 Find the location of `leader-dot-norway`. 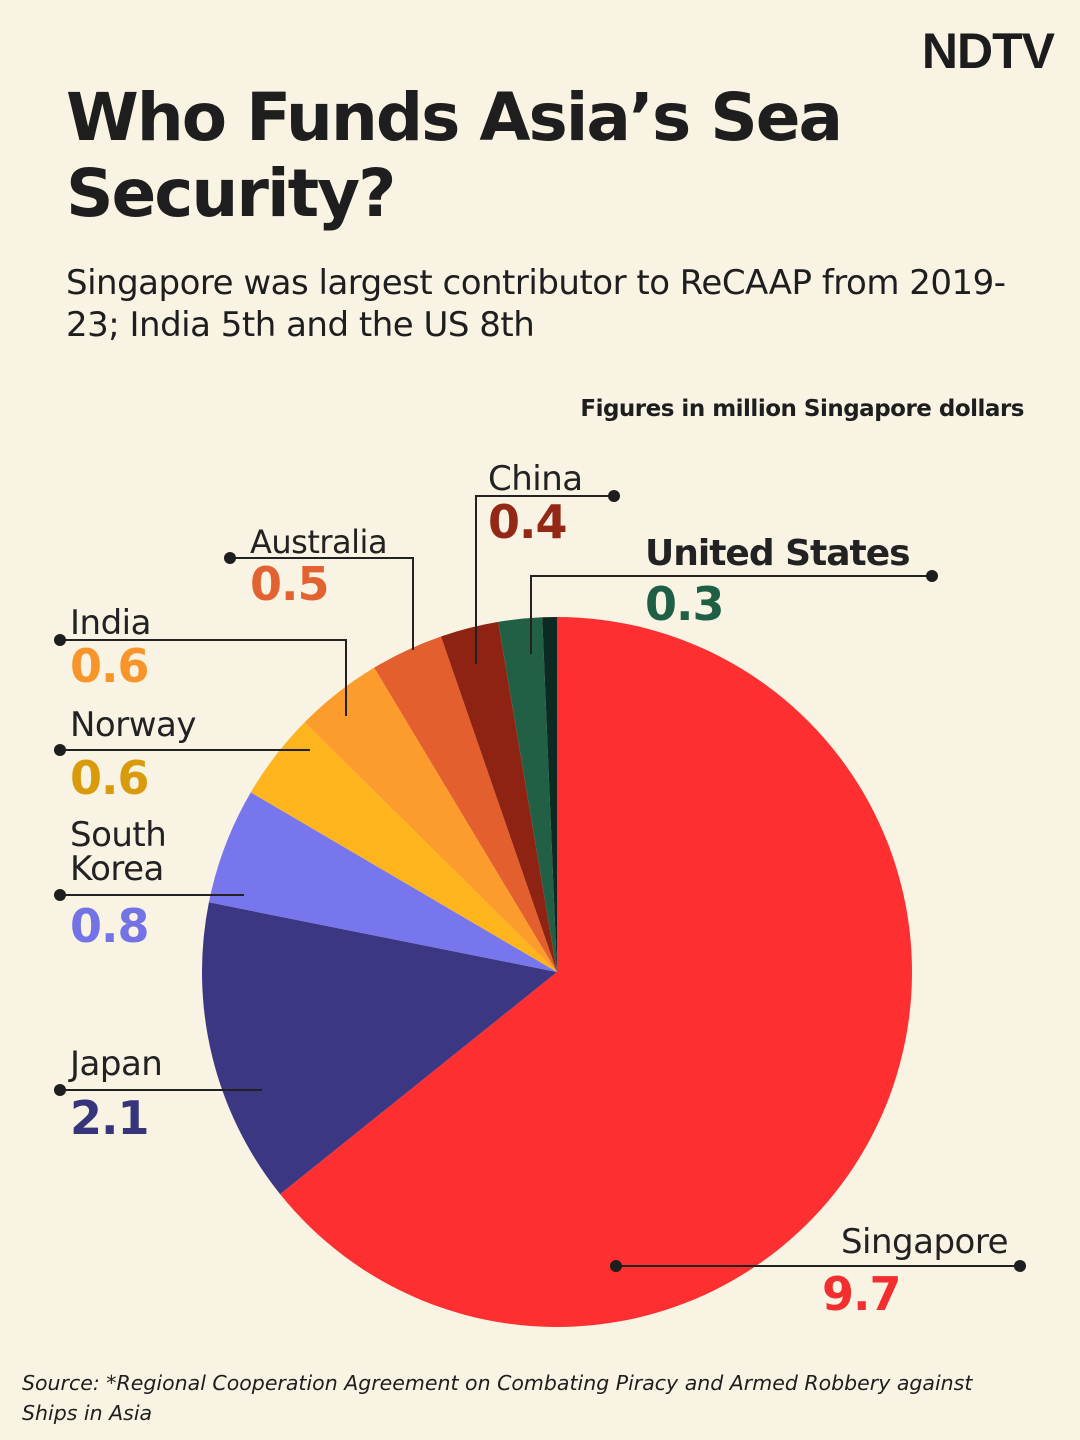

leader-dot-norway is located at coordinates (60, 750).